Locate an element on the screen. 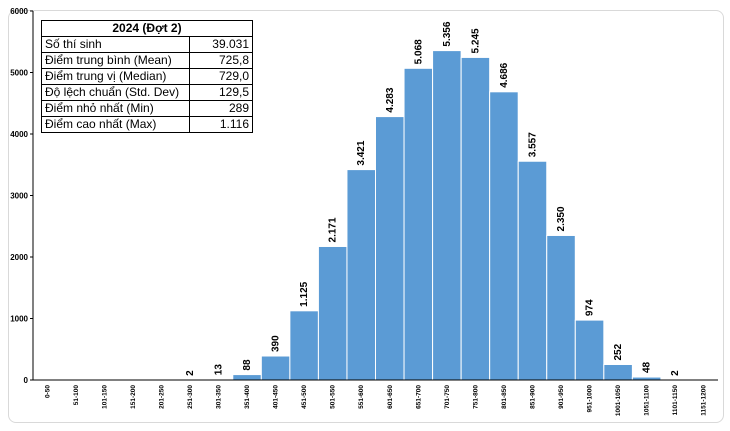 Image resolution: width=730 pixels, height=431 pixels. x-tick-label: 1151-1200 is located at coordinates (704, 400).